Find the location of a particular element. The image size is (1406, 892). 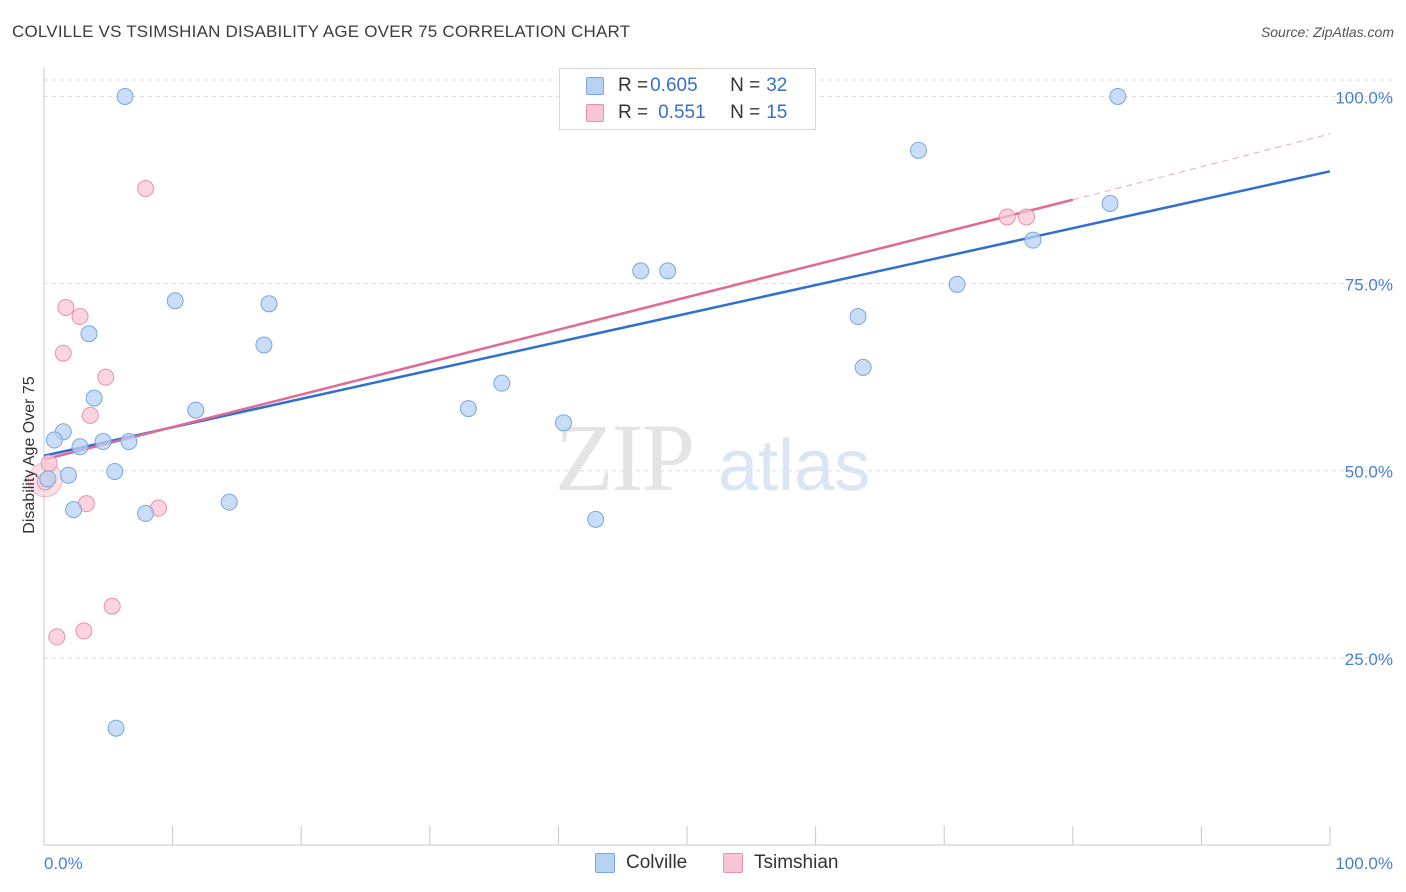

legend-n-value: 15 is located at coordinates (777, 112).